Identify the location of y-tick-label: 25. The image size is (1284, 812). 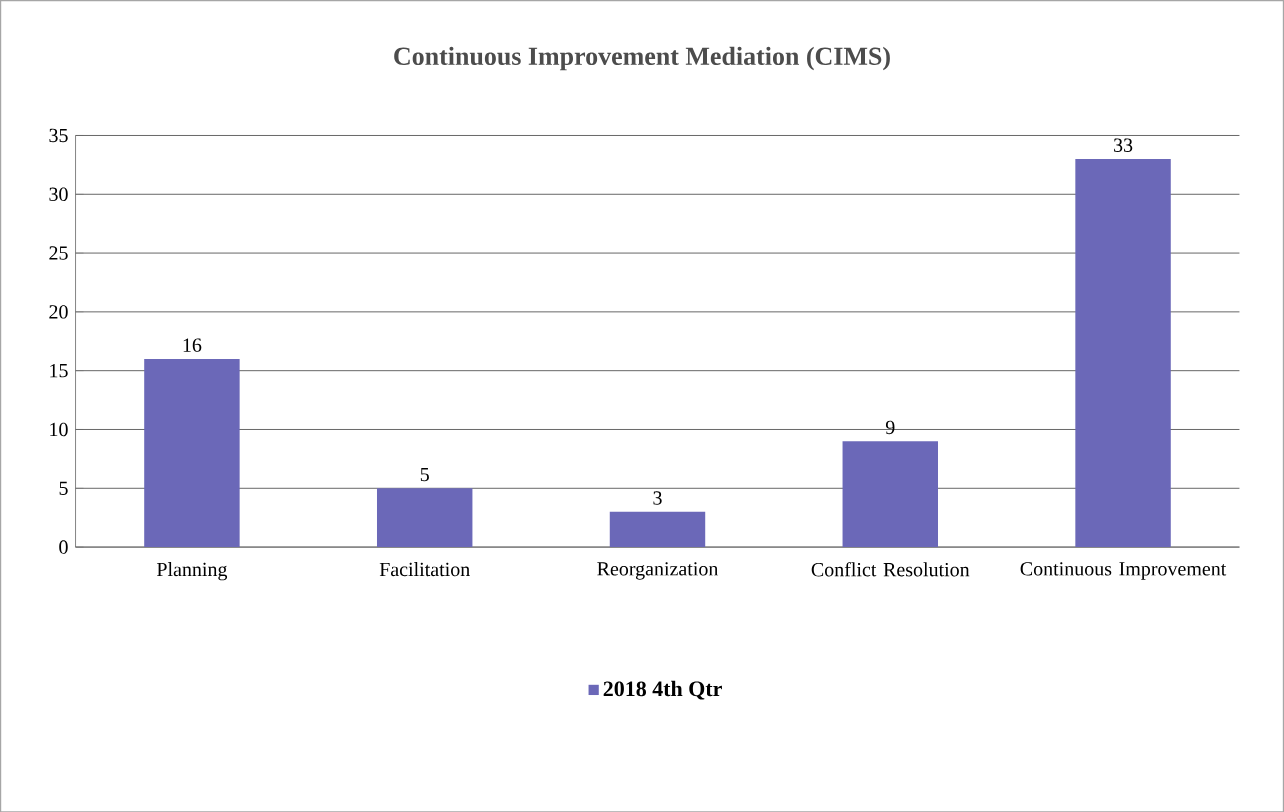
(58, 253).